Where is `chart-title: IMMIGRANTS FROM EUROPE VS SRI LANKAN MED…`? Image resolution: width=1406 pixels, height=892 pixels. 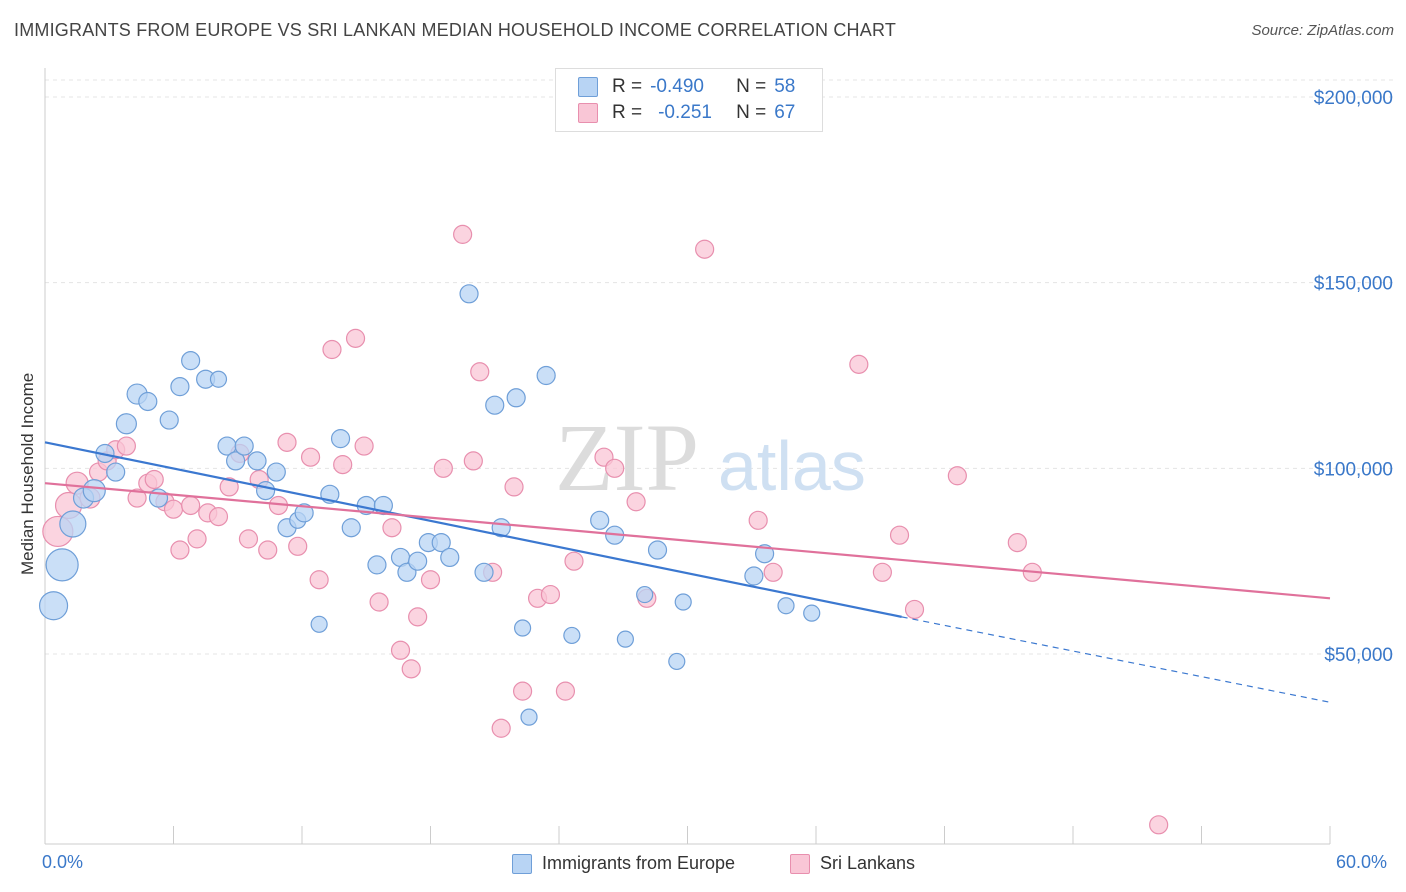
chart-title: IMMIGRANTS FROM EUROPE VS SRI LANKAN MED… is located at coordinates (455, 30).